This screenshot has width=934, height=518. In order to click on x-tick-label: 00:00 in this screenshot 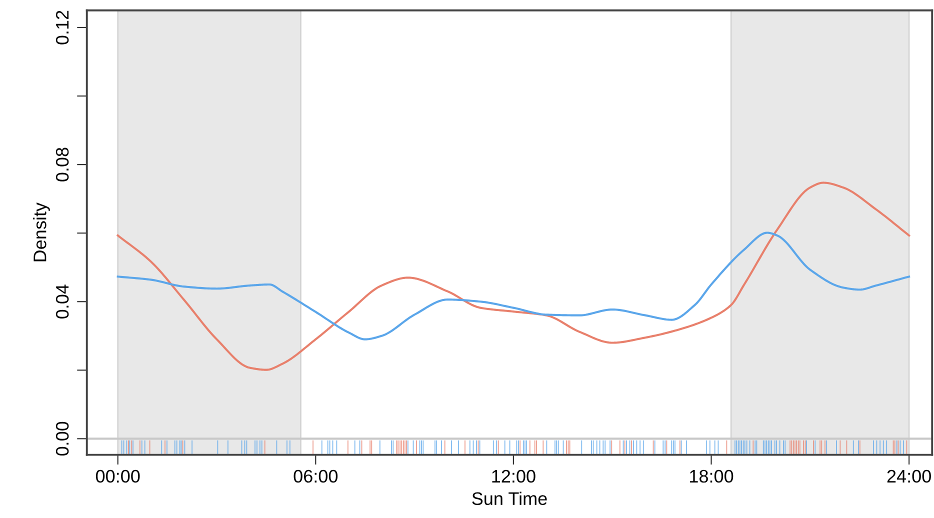, I will do `click(118, 476)`.